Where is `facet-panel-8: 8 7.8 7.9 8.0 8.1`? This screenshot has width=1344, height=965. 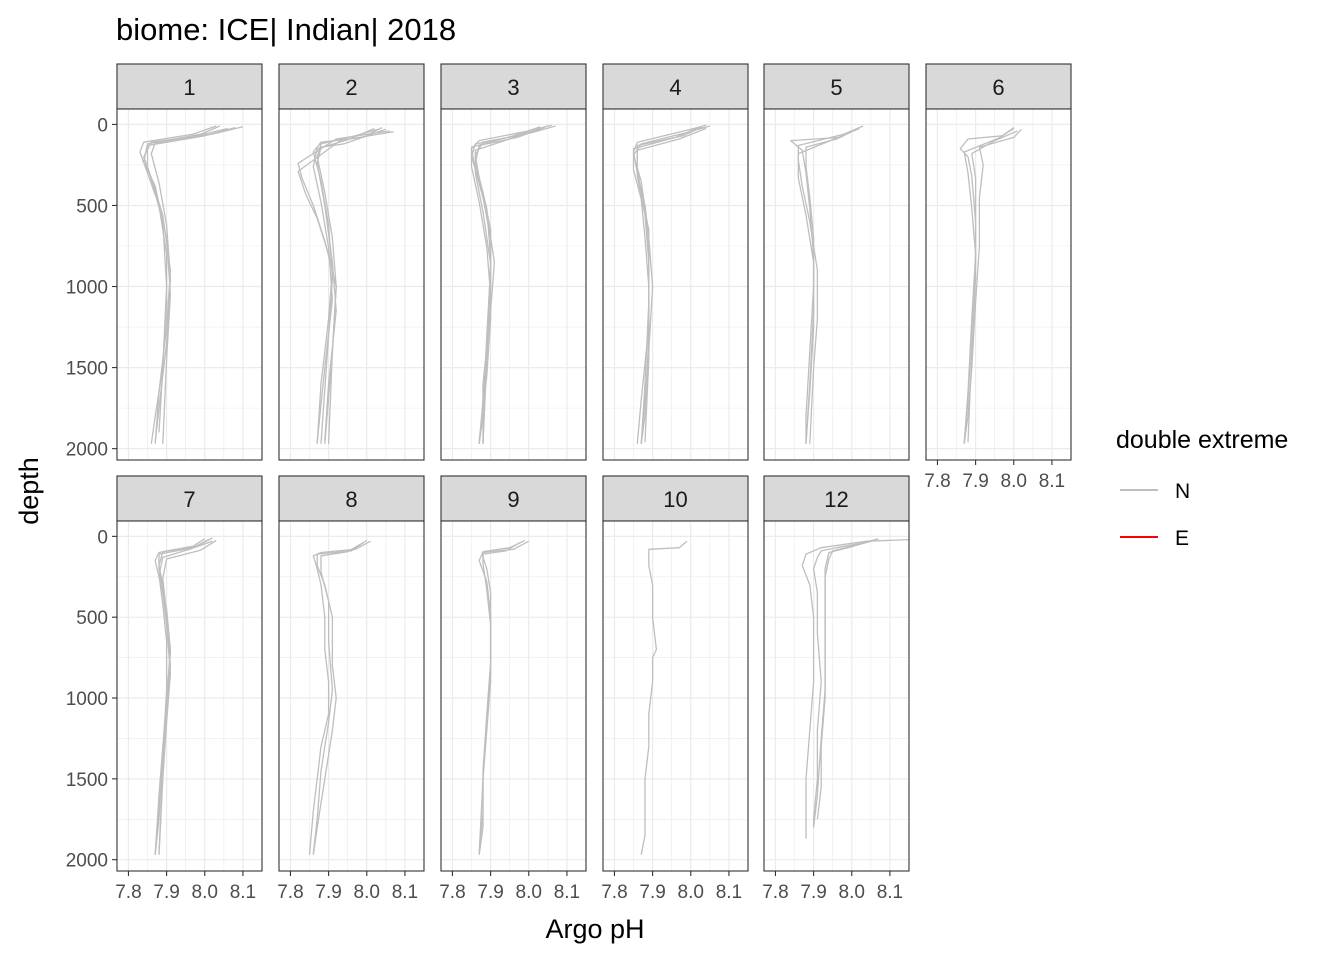 facet-panel-8: 8 7.8 7.9 8.0 8.1 is located at coordinates (351, 689).